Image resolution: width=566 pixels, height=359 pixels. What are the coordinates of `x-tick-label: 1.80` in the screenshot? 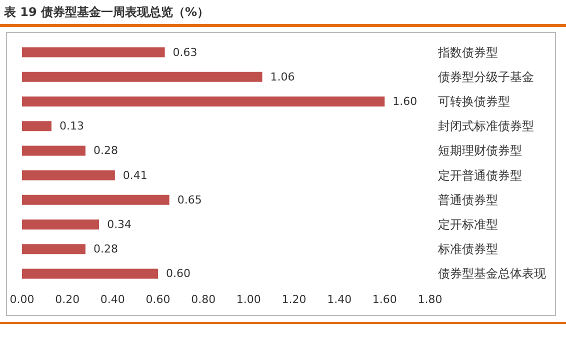 It's located at (430, 299).